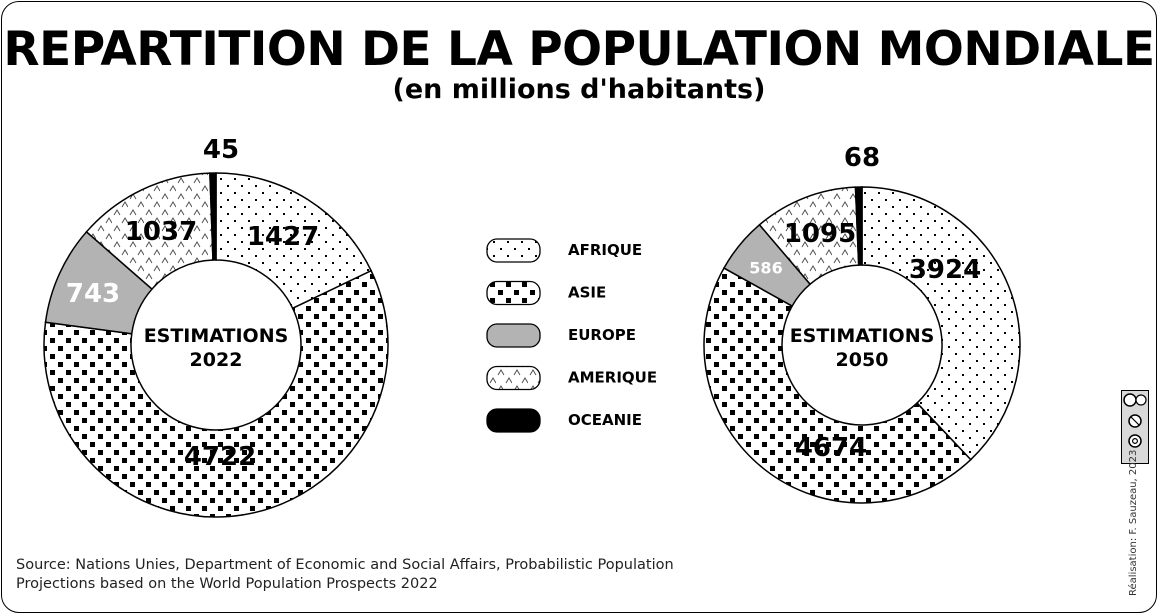 This screenshot has width=1158, height=614. I want to click on cc-icon, so click(1130, 400).